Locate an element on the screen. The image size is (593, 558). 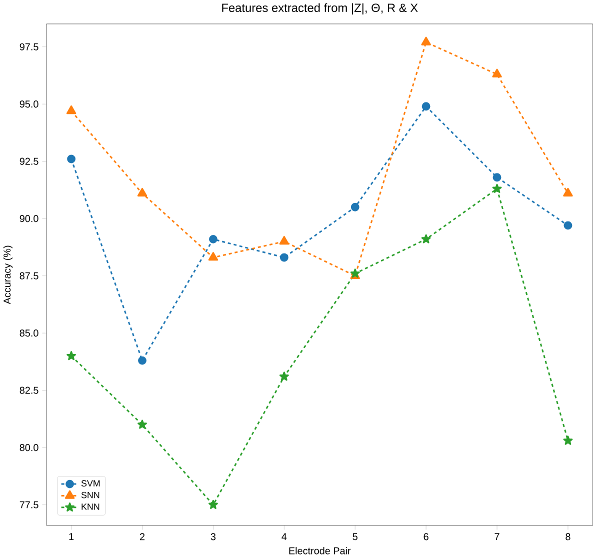
y-tick-label: 90.0 is located at coordinates (29, 218).